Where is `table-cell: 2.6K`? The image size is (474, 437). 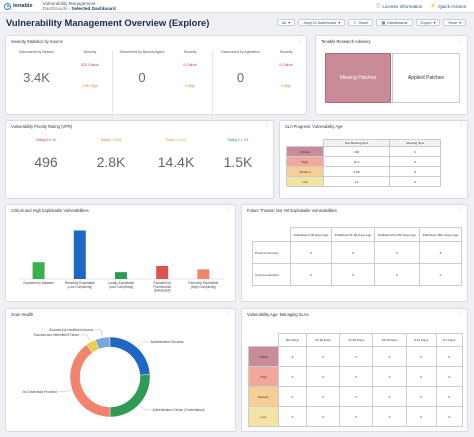
table-cell: 2.6K is located at coordinates (356, 171).